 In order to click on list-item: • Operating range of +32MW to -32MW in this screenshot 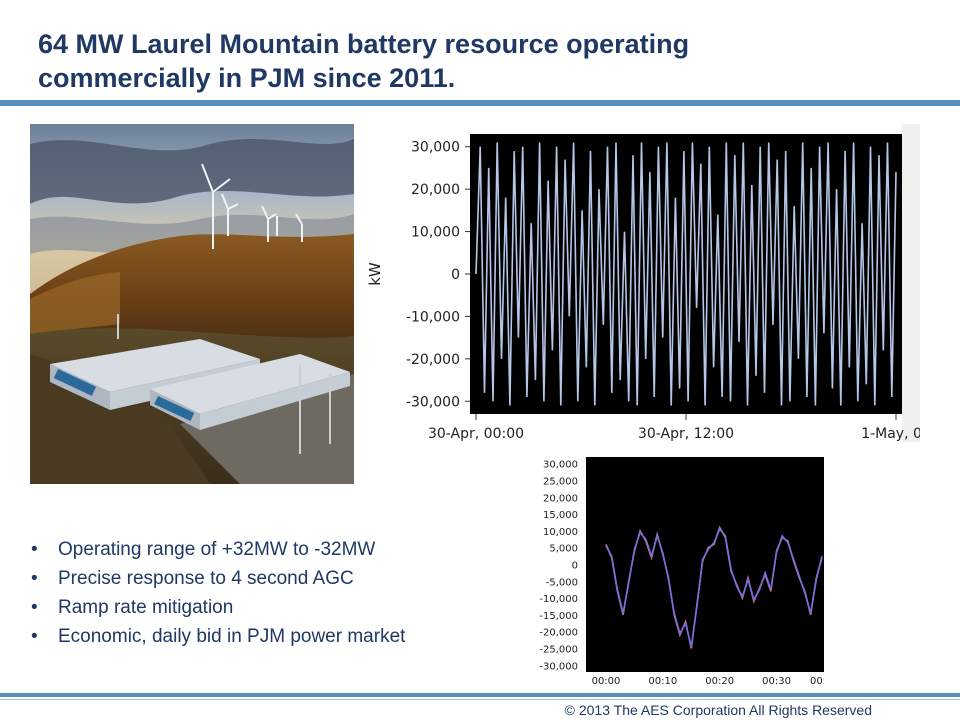, I will do `click(216, 549)`.